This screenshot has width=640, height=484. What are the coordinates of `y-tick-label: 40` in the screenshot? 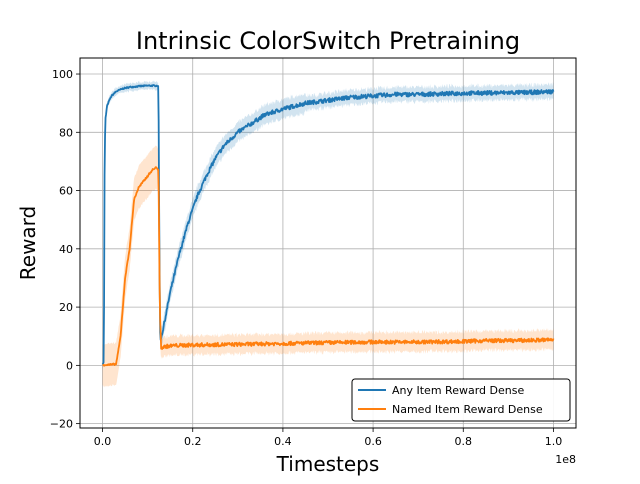 It's located at (66, 249).